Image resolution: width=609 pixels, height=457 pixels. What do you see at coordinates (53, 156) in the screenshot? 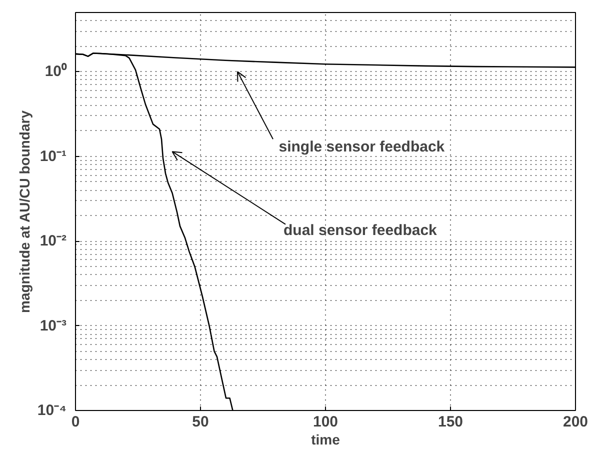
I see `y-tick-label: 10⁻¹` at bounding box center [53, 156].